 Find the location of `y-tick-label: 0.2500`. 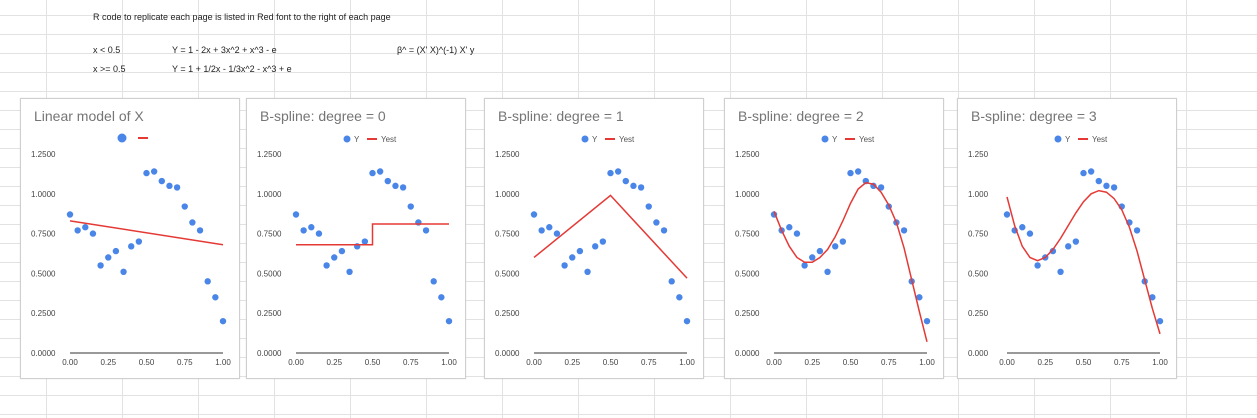

y-tick-label: 0.2500 is located at coordinates (747, 313).